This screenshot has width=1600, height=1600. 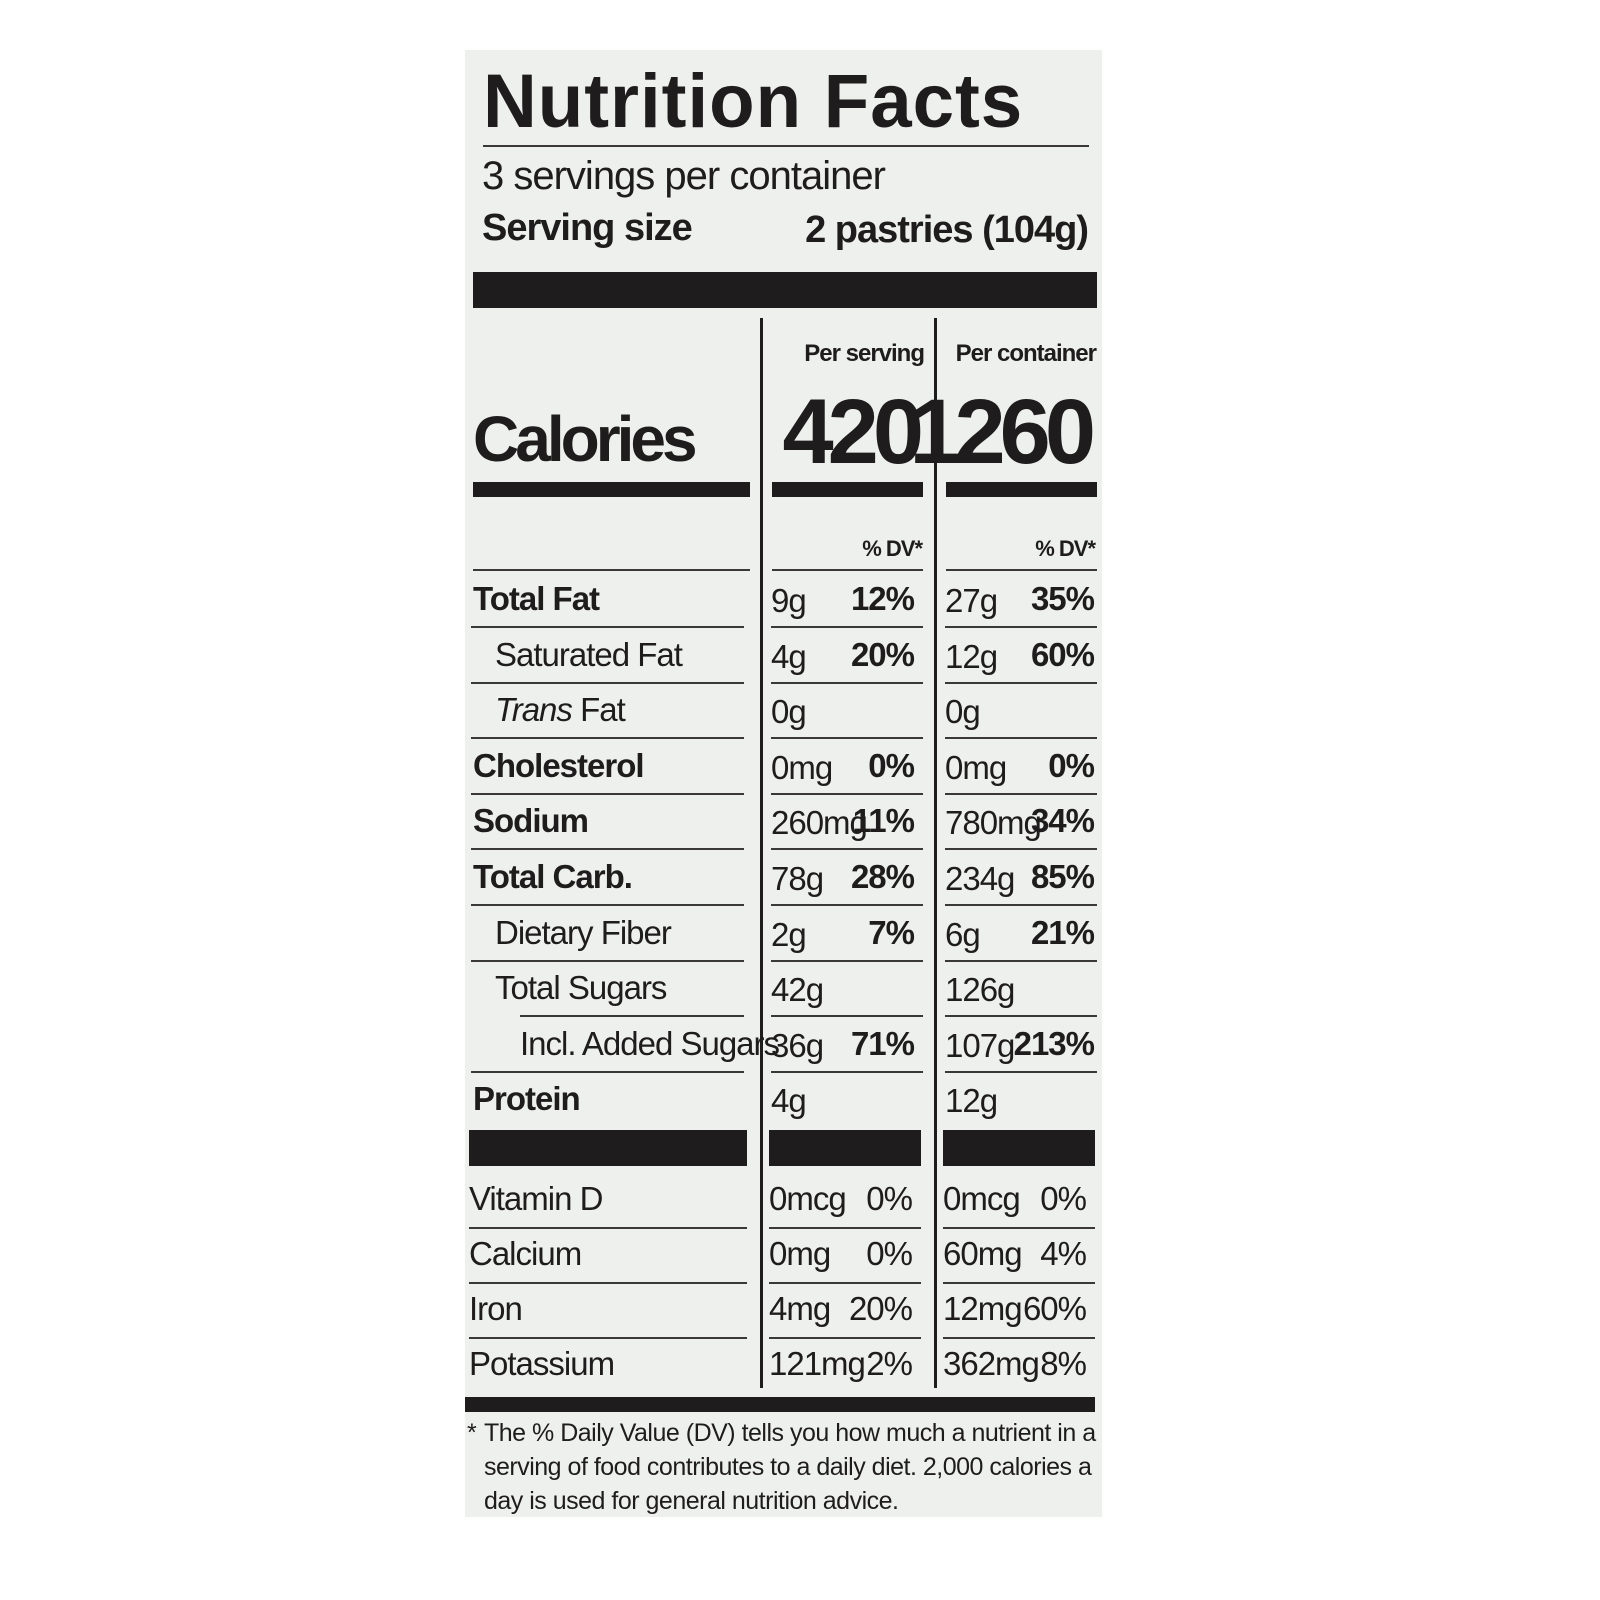 What do you see at coordinates (800, 1308) in the screenshot?
I see `amount-per-serving: 4mg` at bounding box center [800, 1308].